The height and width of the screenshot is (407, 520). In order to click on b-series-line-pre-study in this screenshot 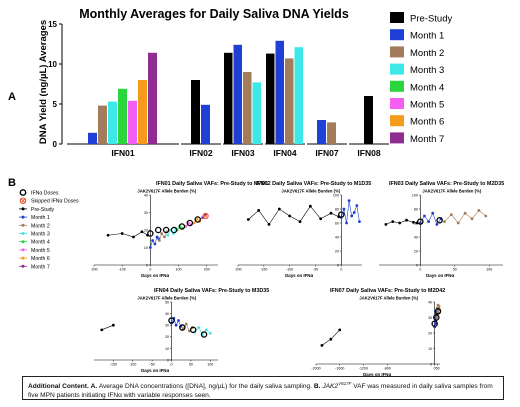, I will do `click(330, 337)`.